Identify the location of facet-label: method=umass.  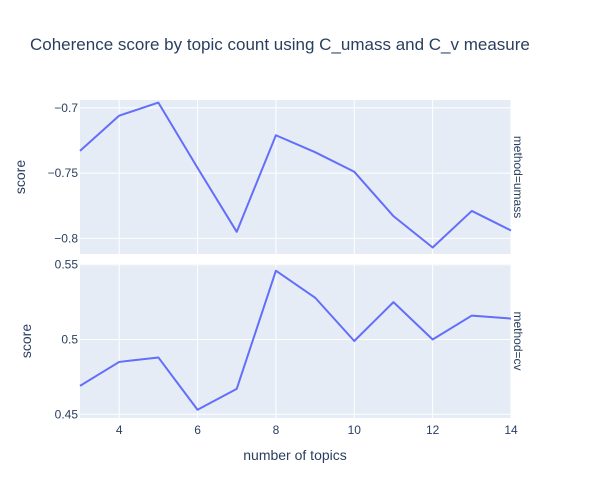
(518, 177).